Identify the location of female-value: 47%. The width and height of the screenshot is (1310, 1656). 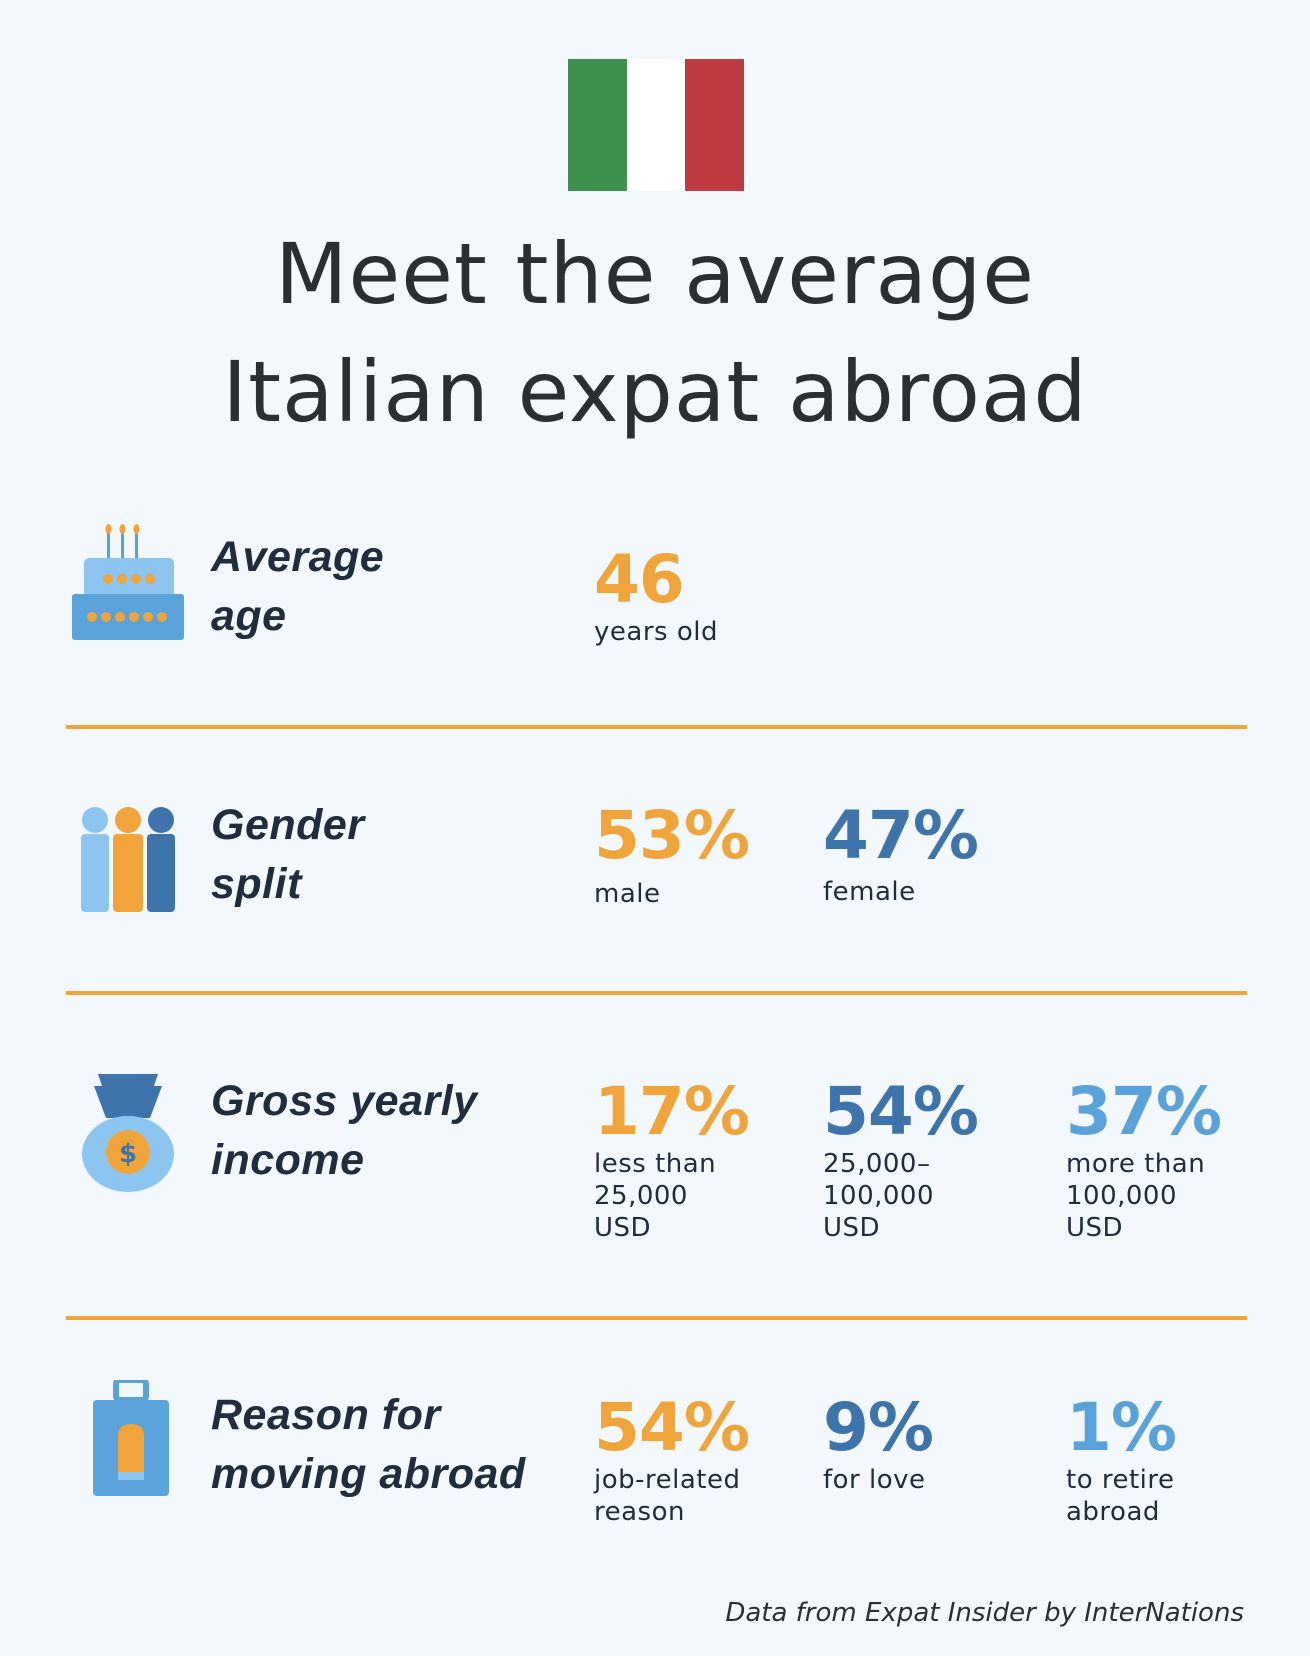
(901, 835).